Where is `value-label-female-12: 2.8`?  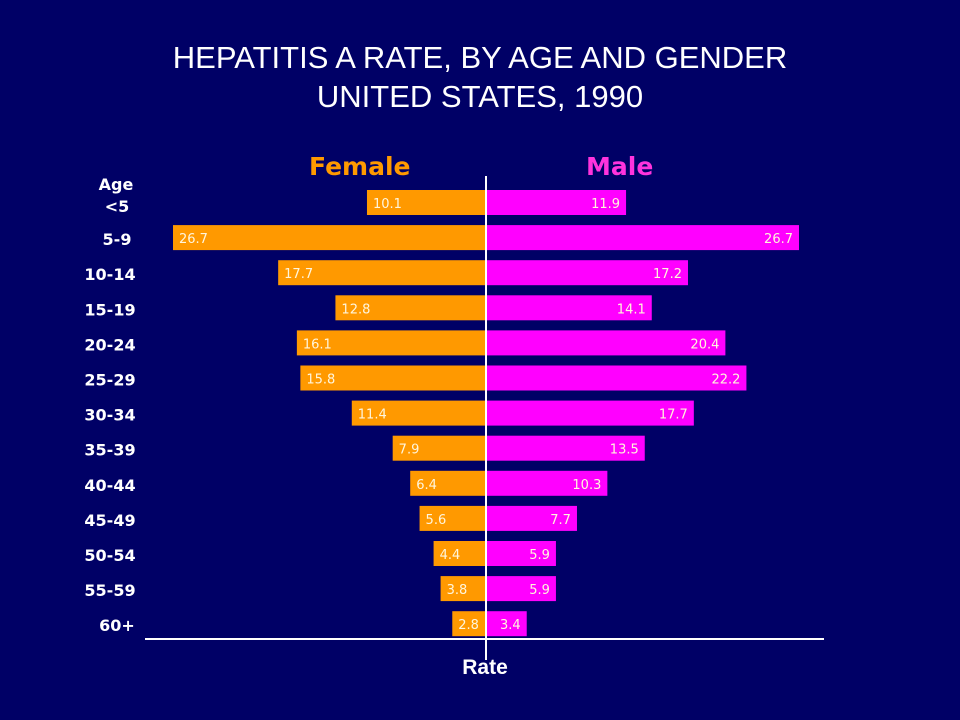
value-label-female-12: 2.8 is located at coordinates (468, 625).